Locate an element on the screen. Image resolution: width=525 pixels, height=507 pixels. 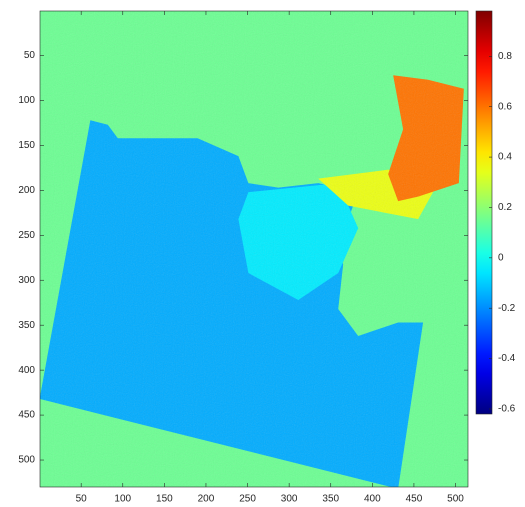
x-tick-label: 500 is located at coordinates (455, 499).